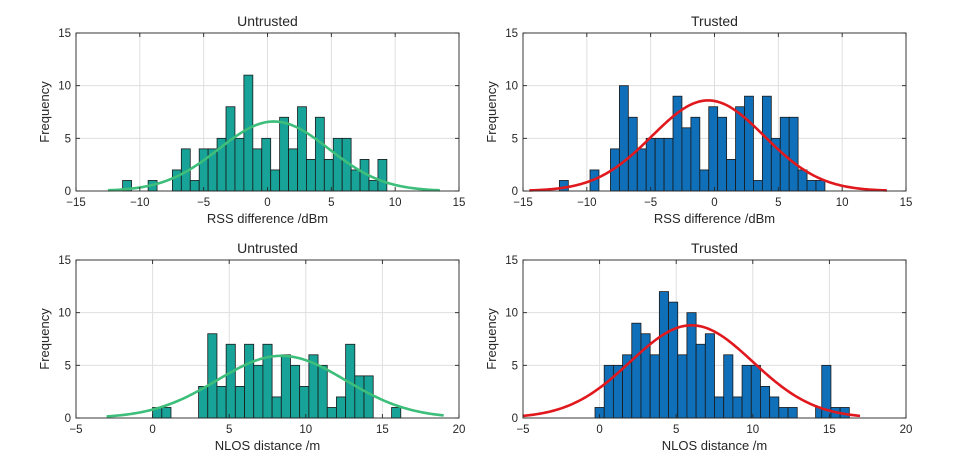 The height and width of the screenshot is (469, 966). Describe the element at coordinates (68, 139) in the screenshot. I see `y-tick-label: 5` at that location.